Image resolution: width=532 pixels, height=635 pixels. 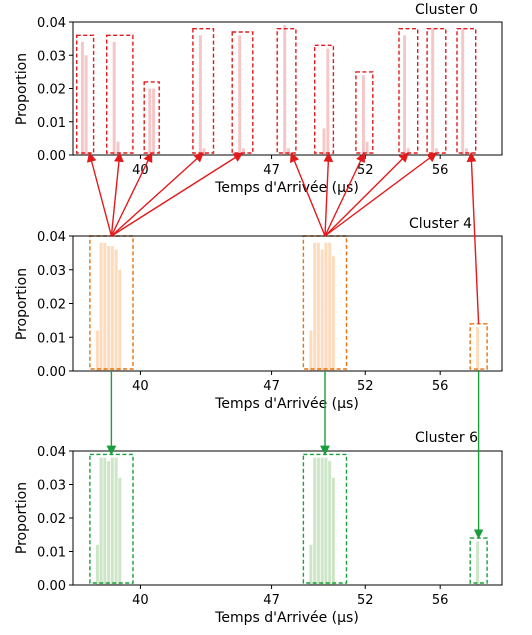 What do you see at coordinates (22, 89) in the screenshot?
I see `panel-0-ylabel: Proportion` at bounding box center [22, 89].